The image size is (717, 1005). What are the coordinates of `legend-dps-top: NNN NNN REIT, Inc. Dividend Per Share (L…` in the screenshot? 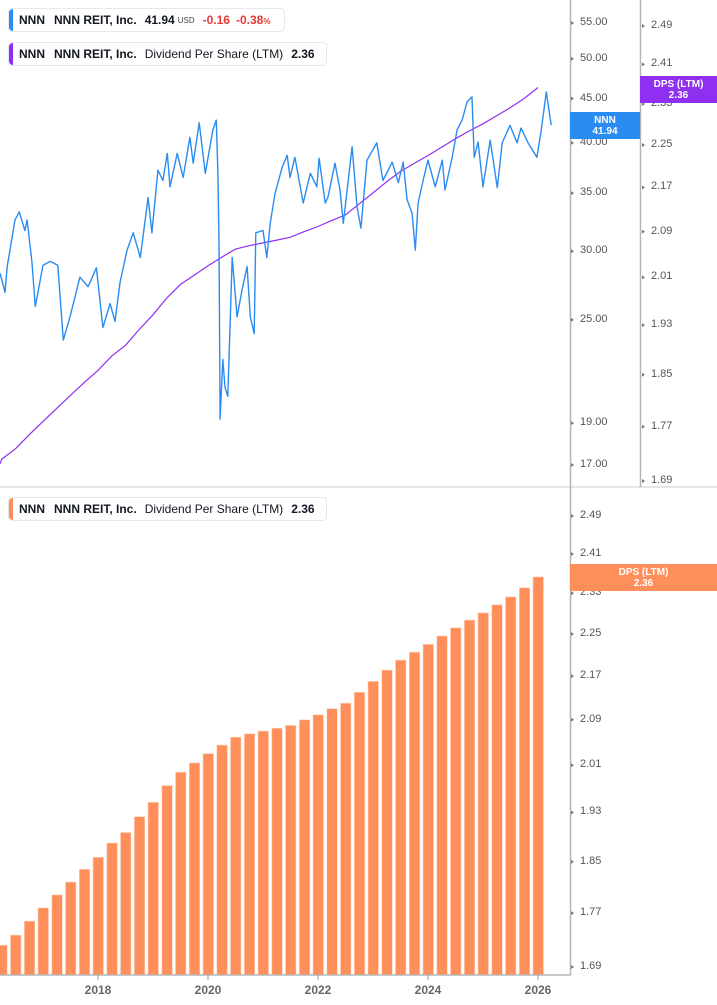 It's located at (167, 54).